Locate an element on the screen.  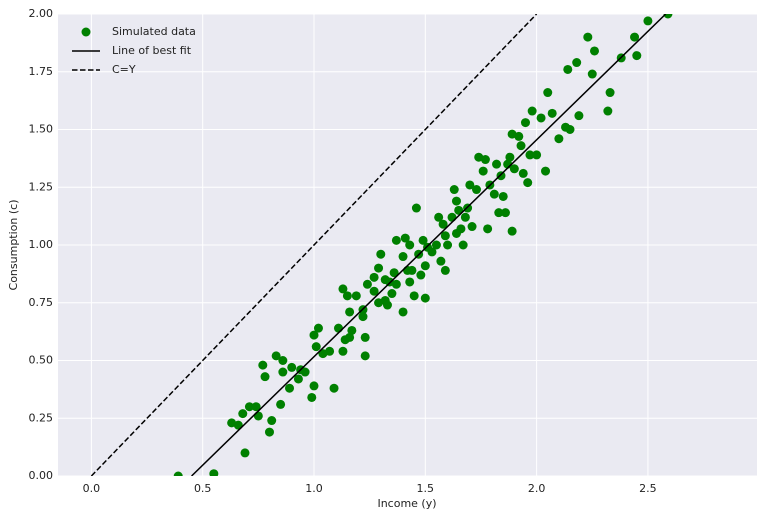
y-tick-label: 0.75 is located at coordinates (41, 302).